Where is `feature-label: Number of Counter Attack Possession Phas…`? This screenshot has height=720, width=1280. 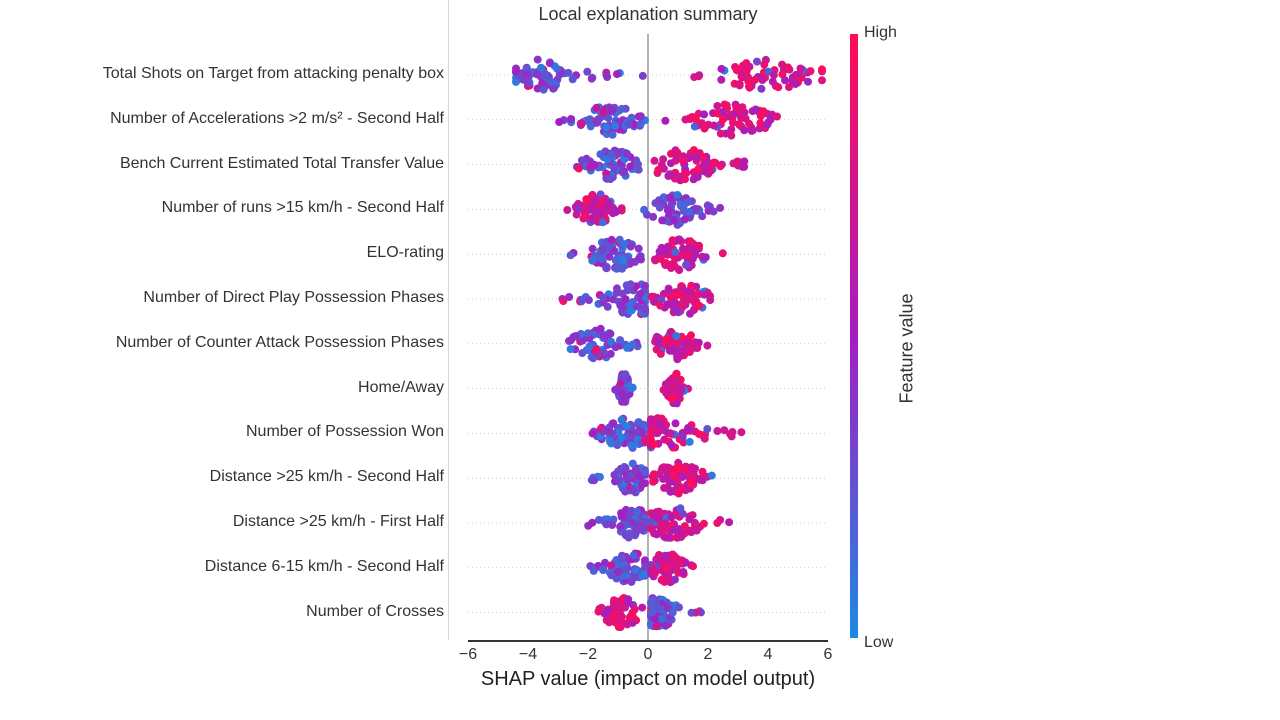 feature-label: Number of Counter Attack Possession Phas… is located at coordinates (279, 342).